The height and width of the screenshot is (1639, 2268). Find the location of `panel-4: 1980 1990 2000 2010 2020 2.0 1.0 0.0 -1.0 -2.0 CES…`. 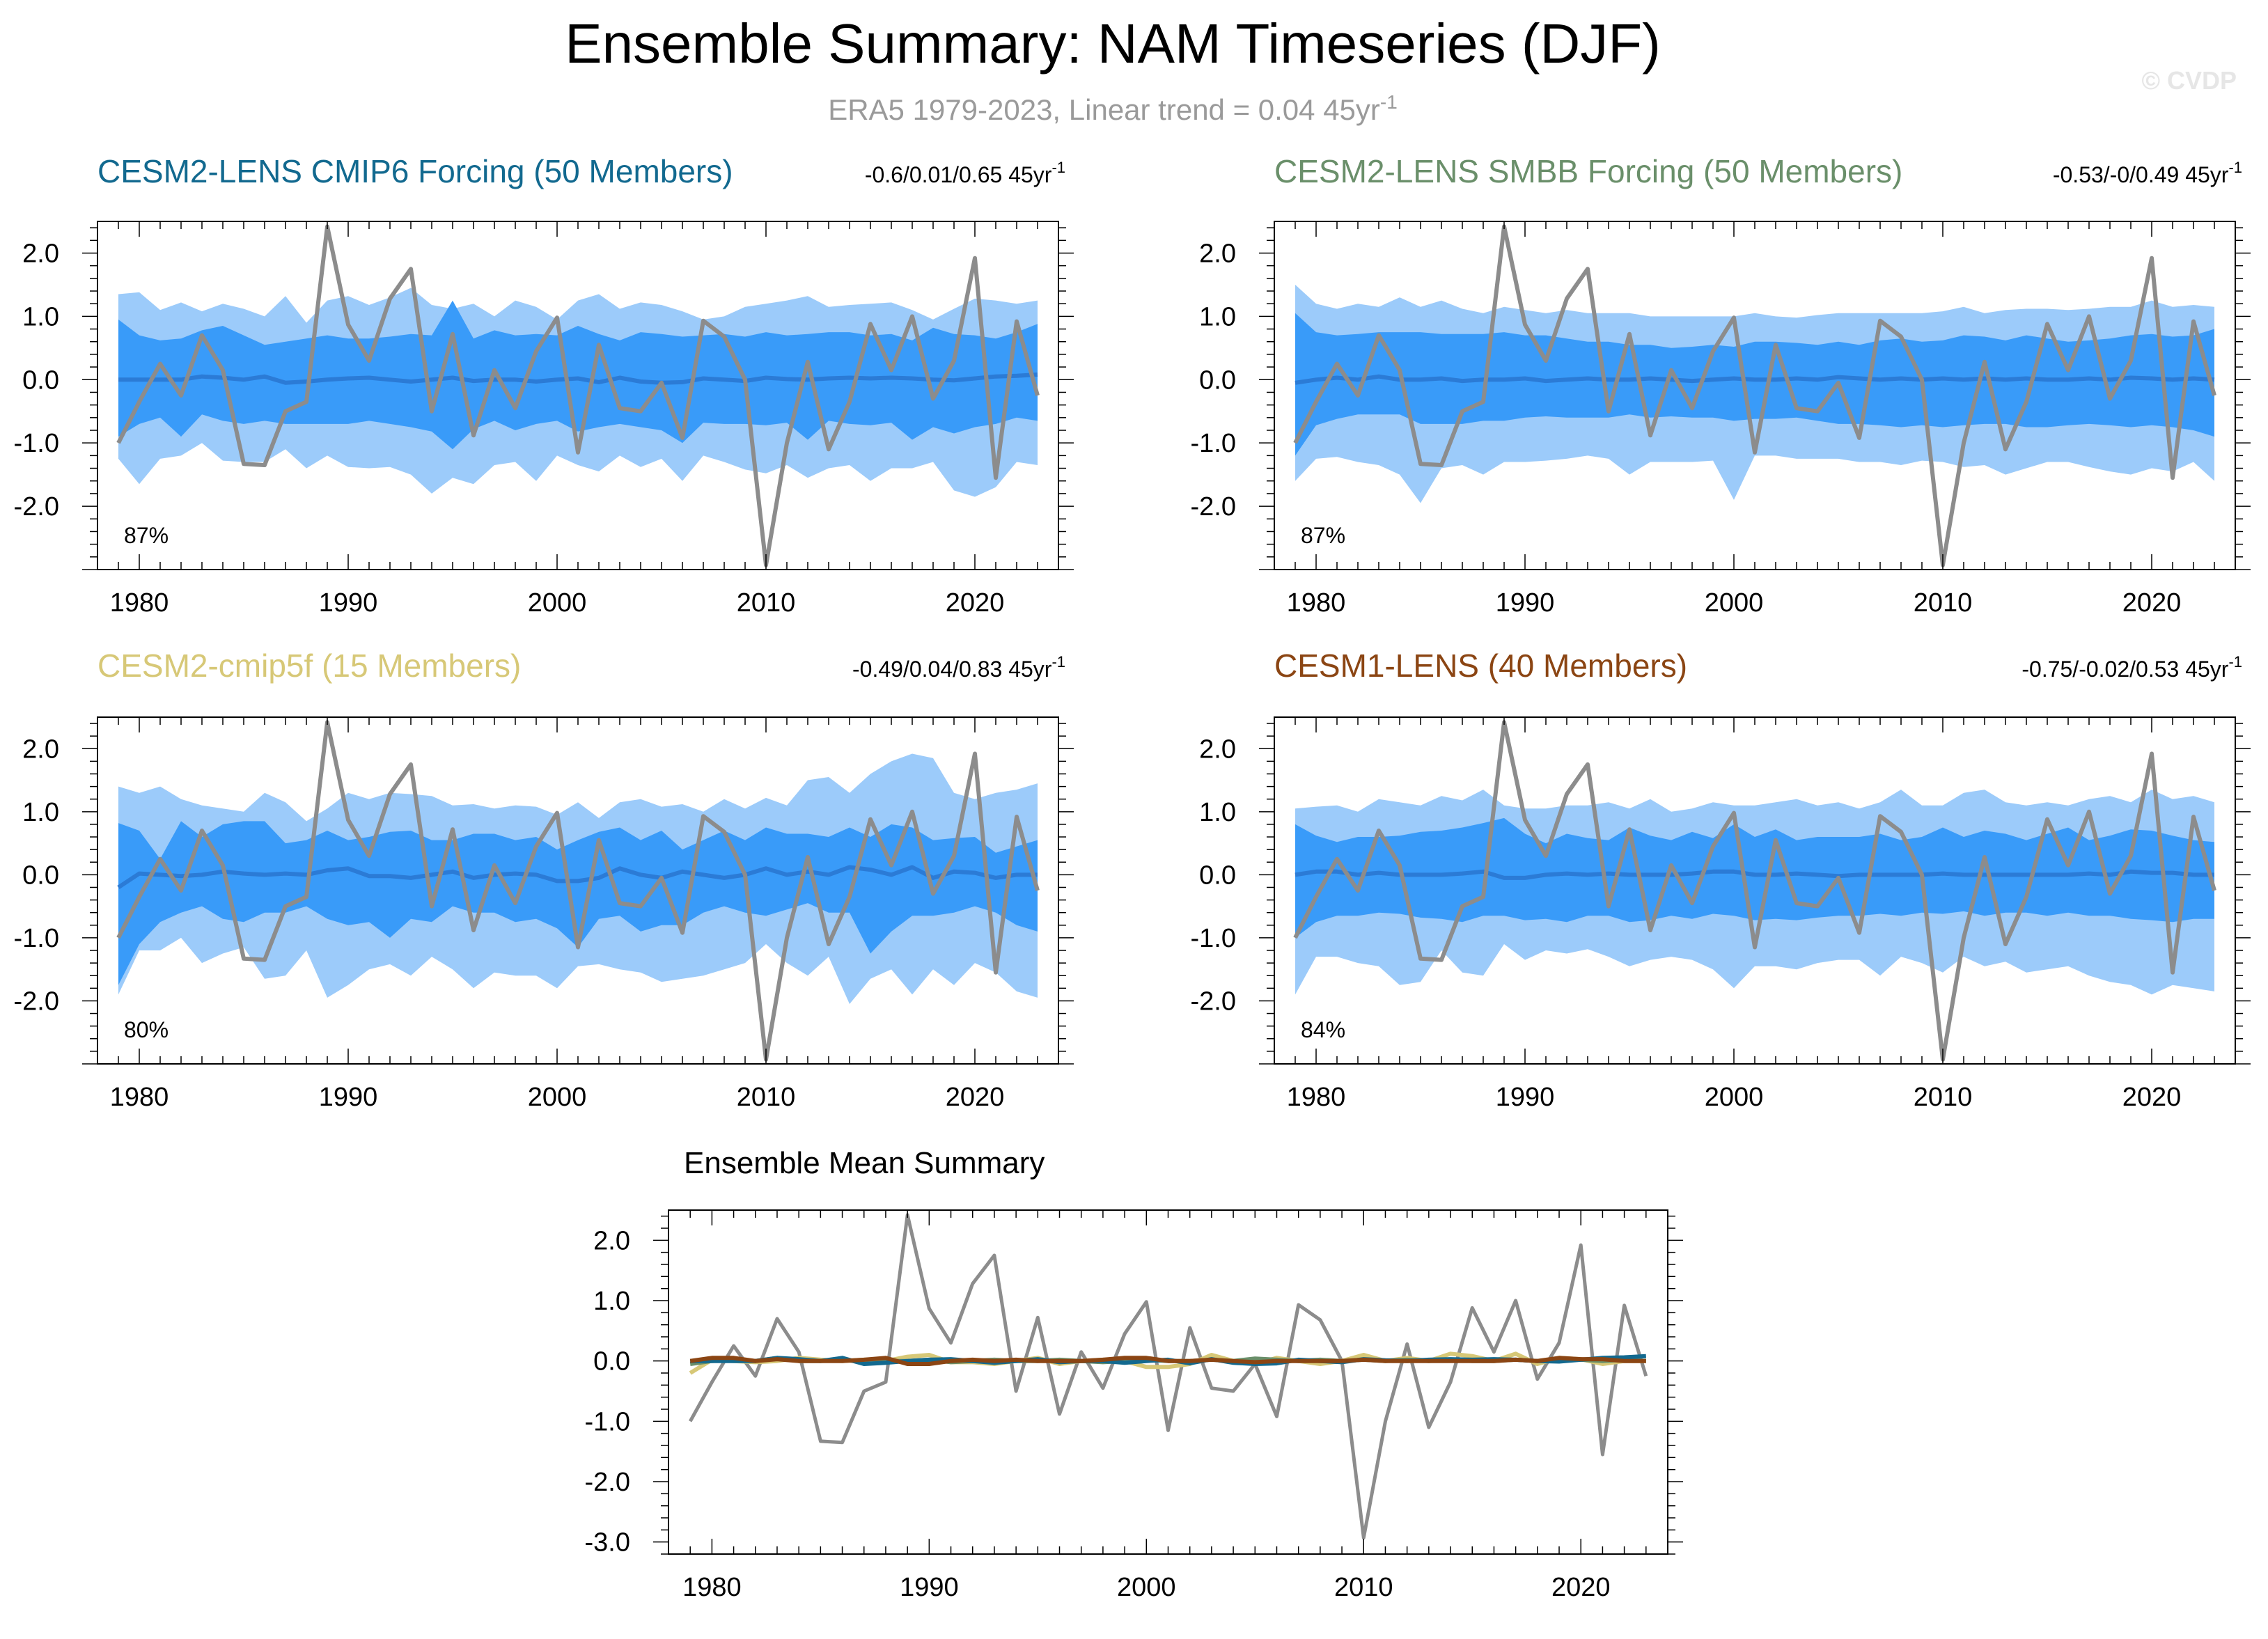

panel-4: 1980 1990 2000 2010 2020 2.0 1.0 0.0 -1.0 -2.0 CES… is located at coordinates (1721, 880).